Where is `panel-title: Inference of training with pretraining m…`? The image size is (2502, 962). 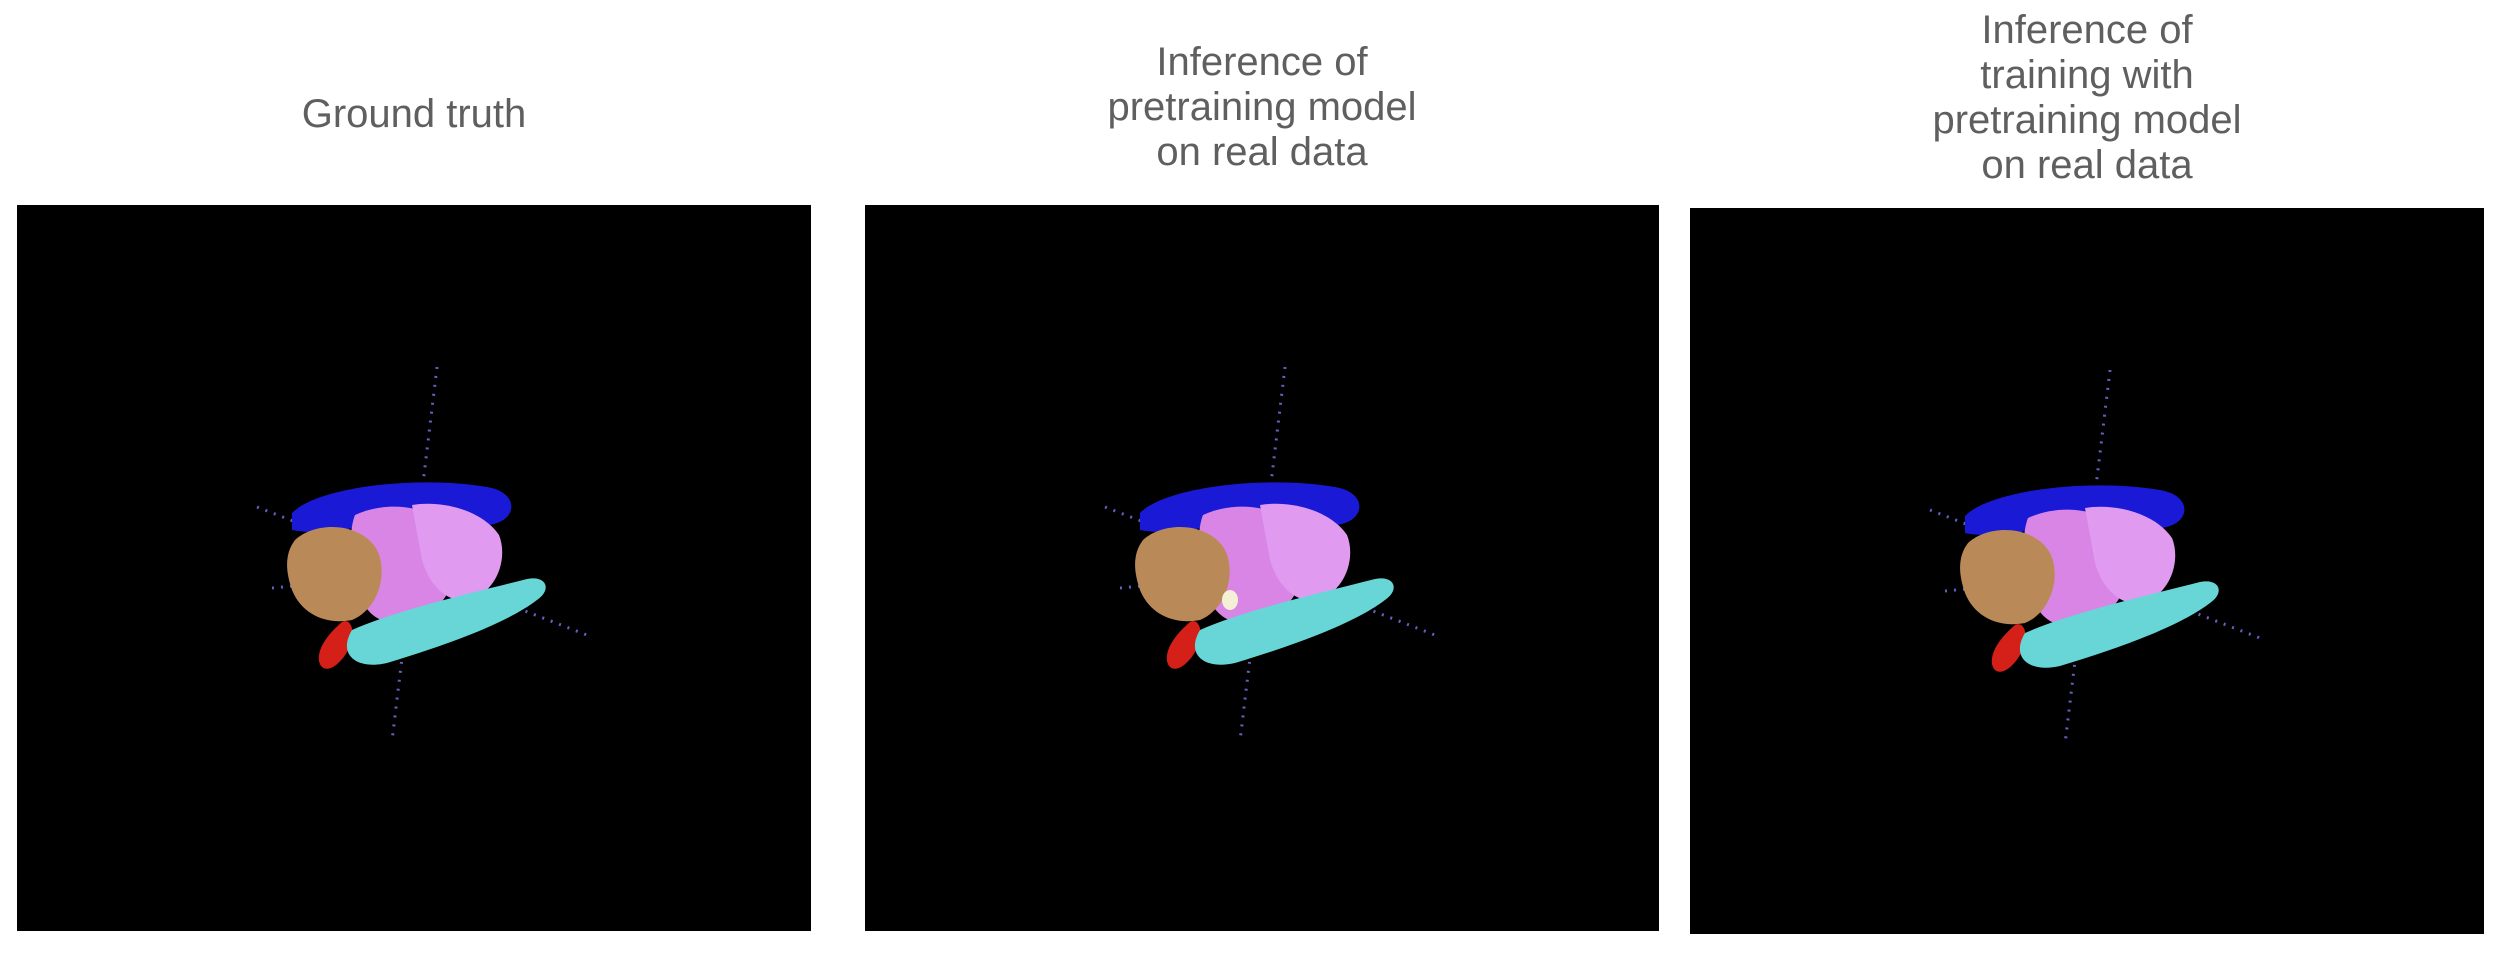
panel-title: Inference of training with pretraining m… is located at coordinates (2087, 98).